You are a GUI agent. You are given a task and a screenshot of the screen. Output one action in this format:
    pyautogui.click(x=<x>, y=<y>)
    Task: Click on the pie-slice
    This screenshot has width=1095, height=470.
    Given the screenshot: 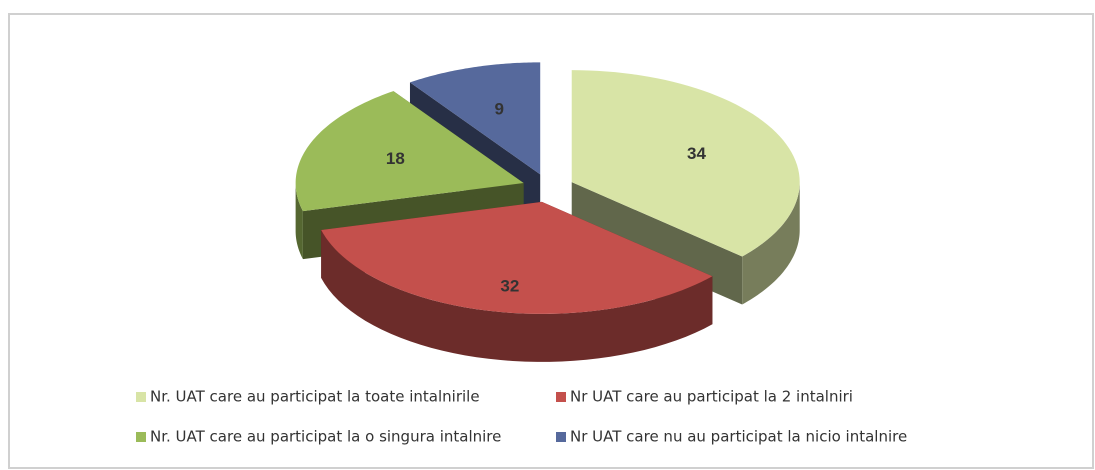 What is the action you would take?
    pyautogui.click(x=517, y=281)
    